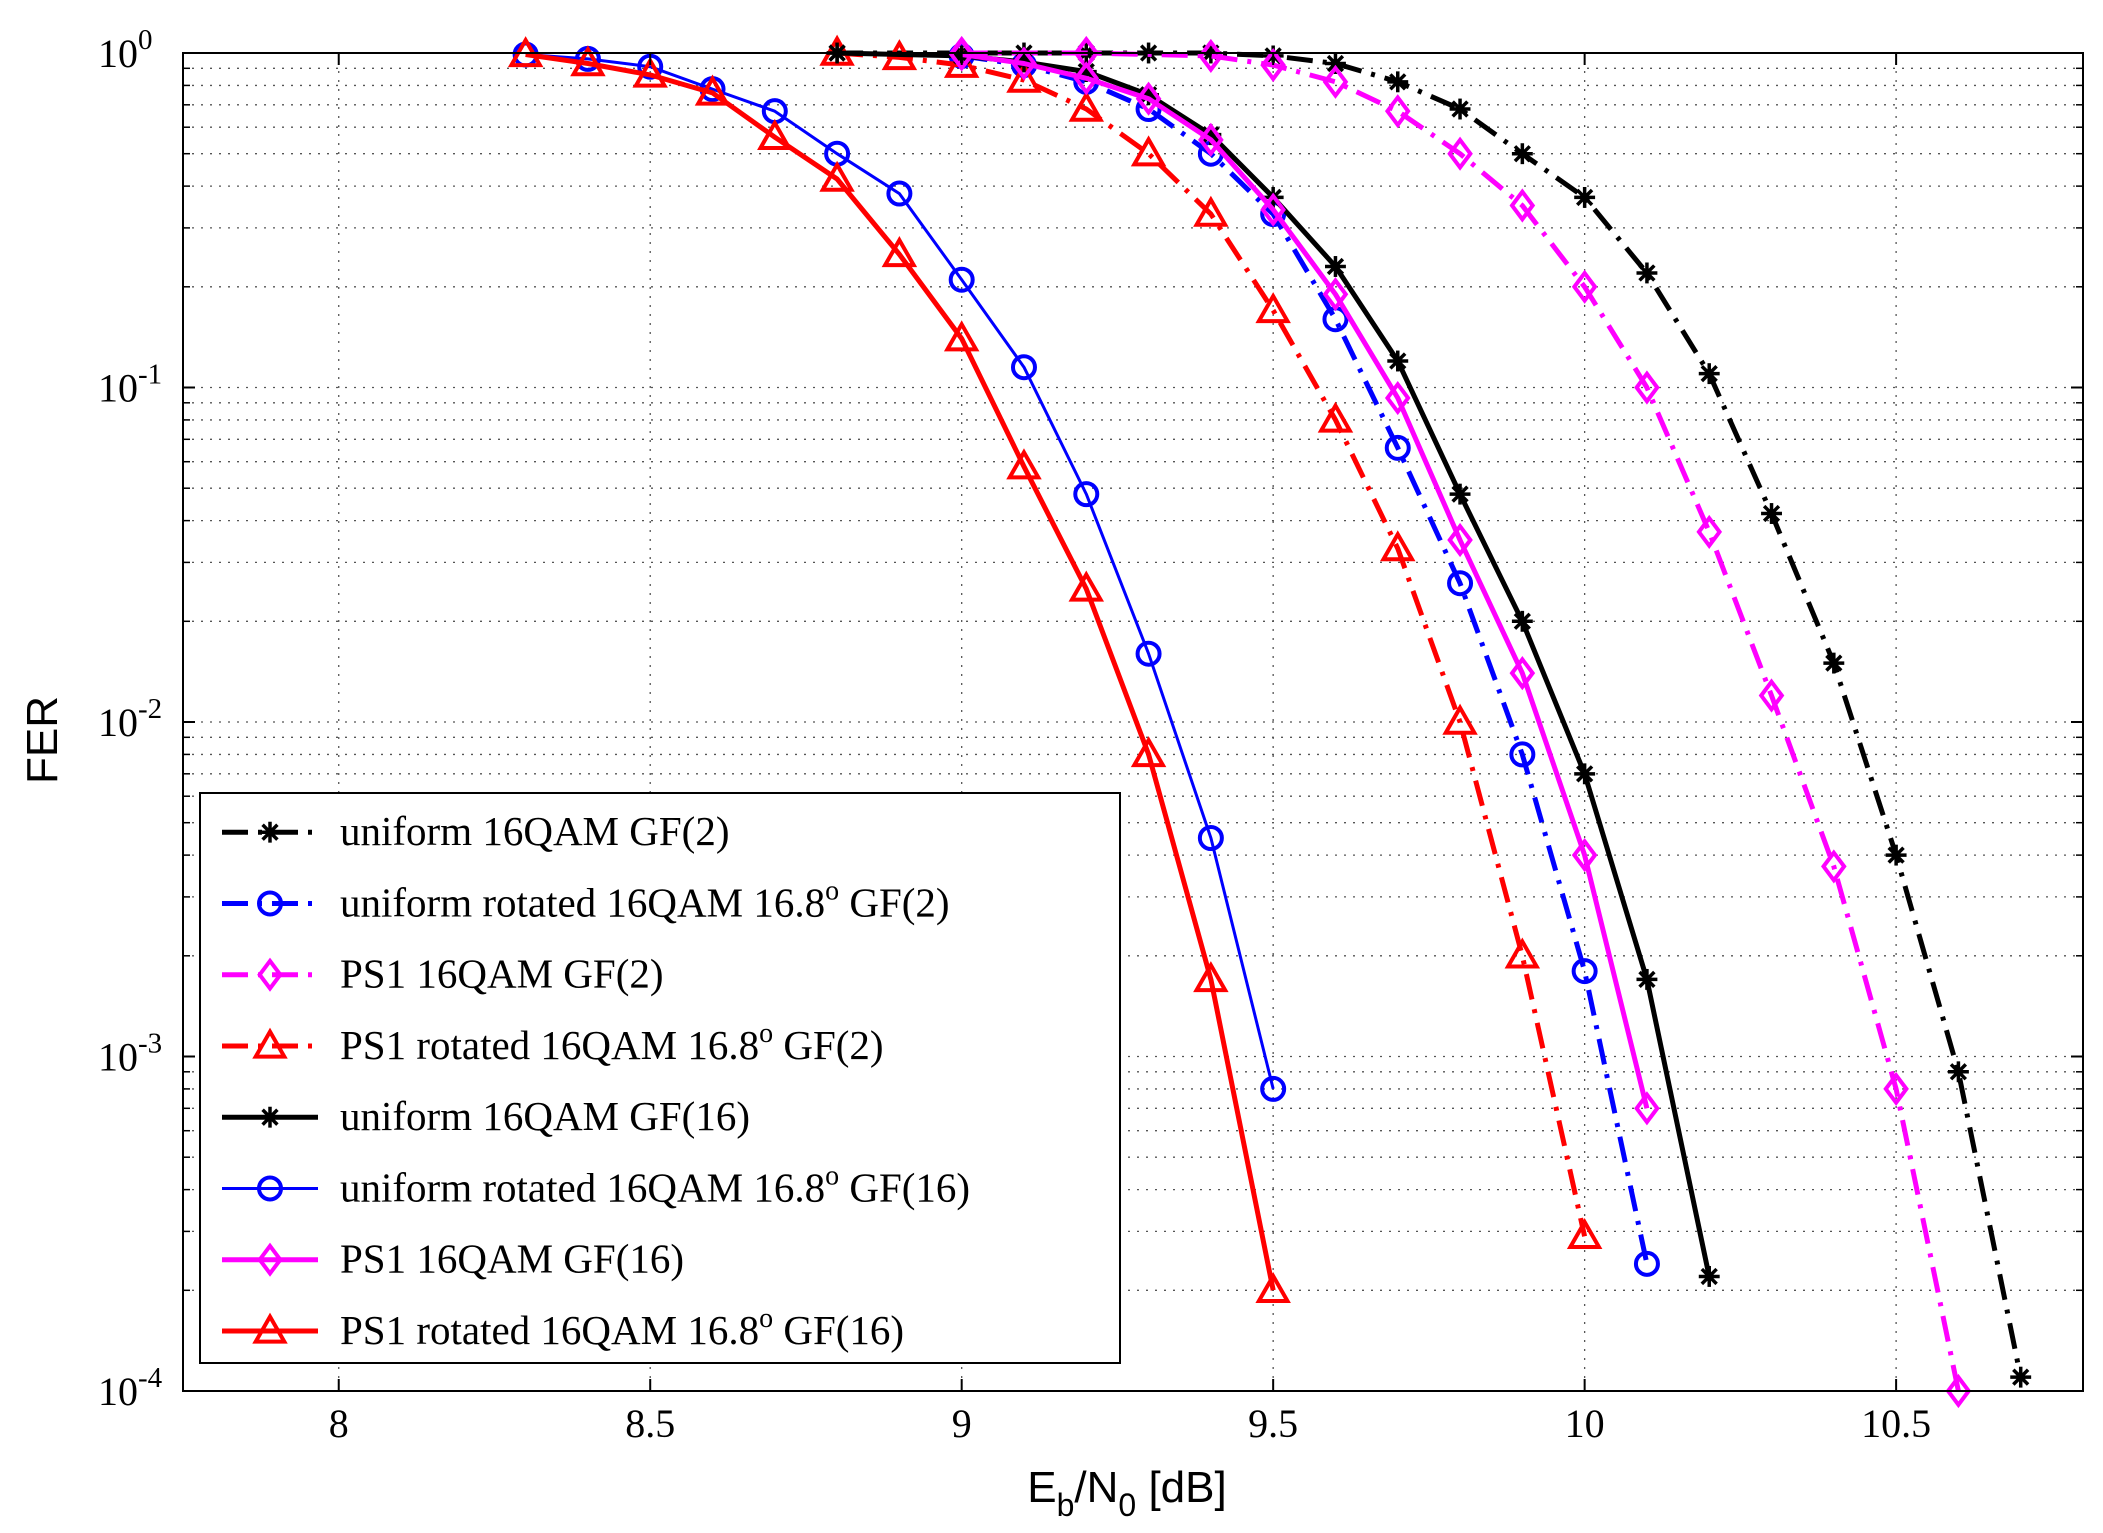  I want to click on legend-label: PS1 16QAM GF(2), so click(502, 974).